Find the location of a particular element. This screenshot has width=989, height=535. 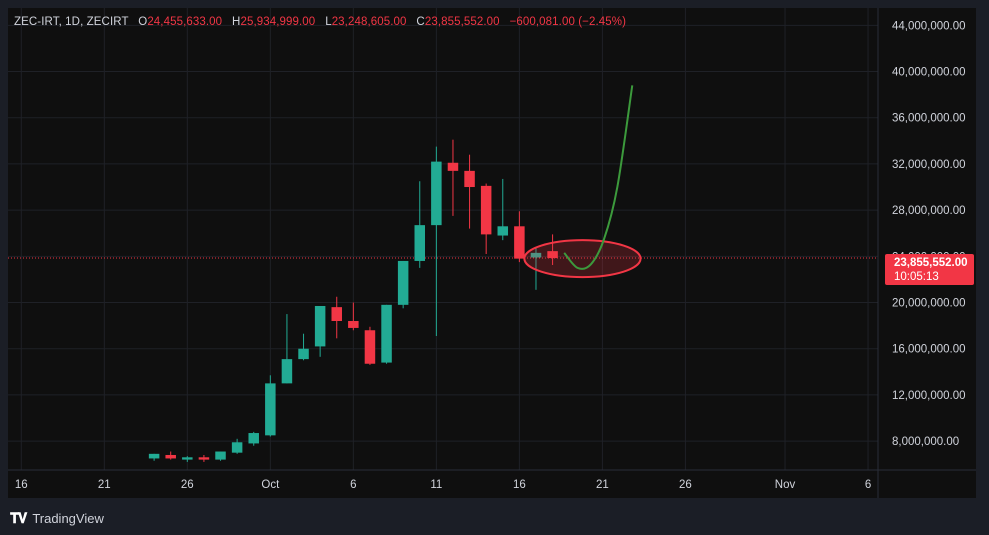

projection-curve is located at coordinates (598, 177).